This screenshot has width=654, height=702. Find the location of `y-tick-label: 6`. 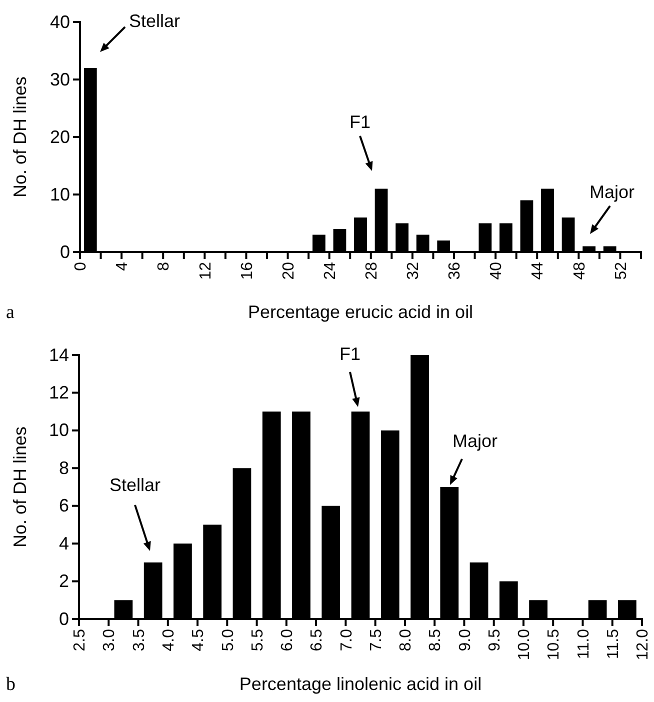

y-tick-label: 6 is located at coordinates (63, 506).